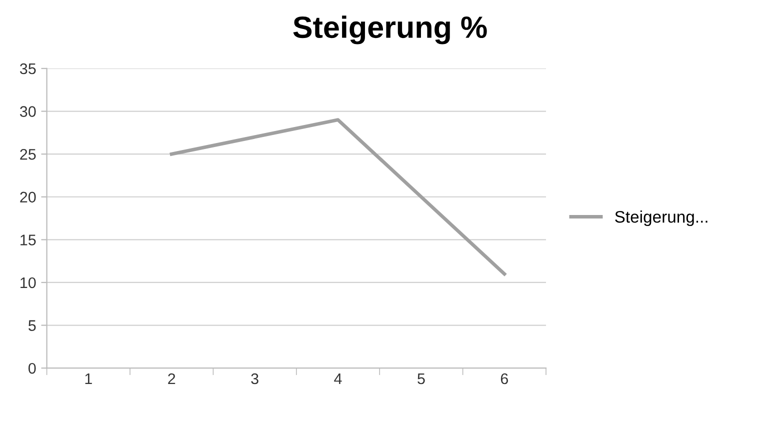 The image size is (780, 428). I want to click on y-tick-label: 35, so click(28, 68).